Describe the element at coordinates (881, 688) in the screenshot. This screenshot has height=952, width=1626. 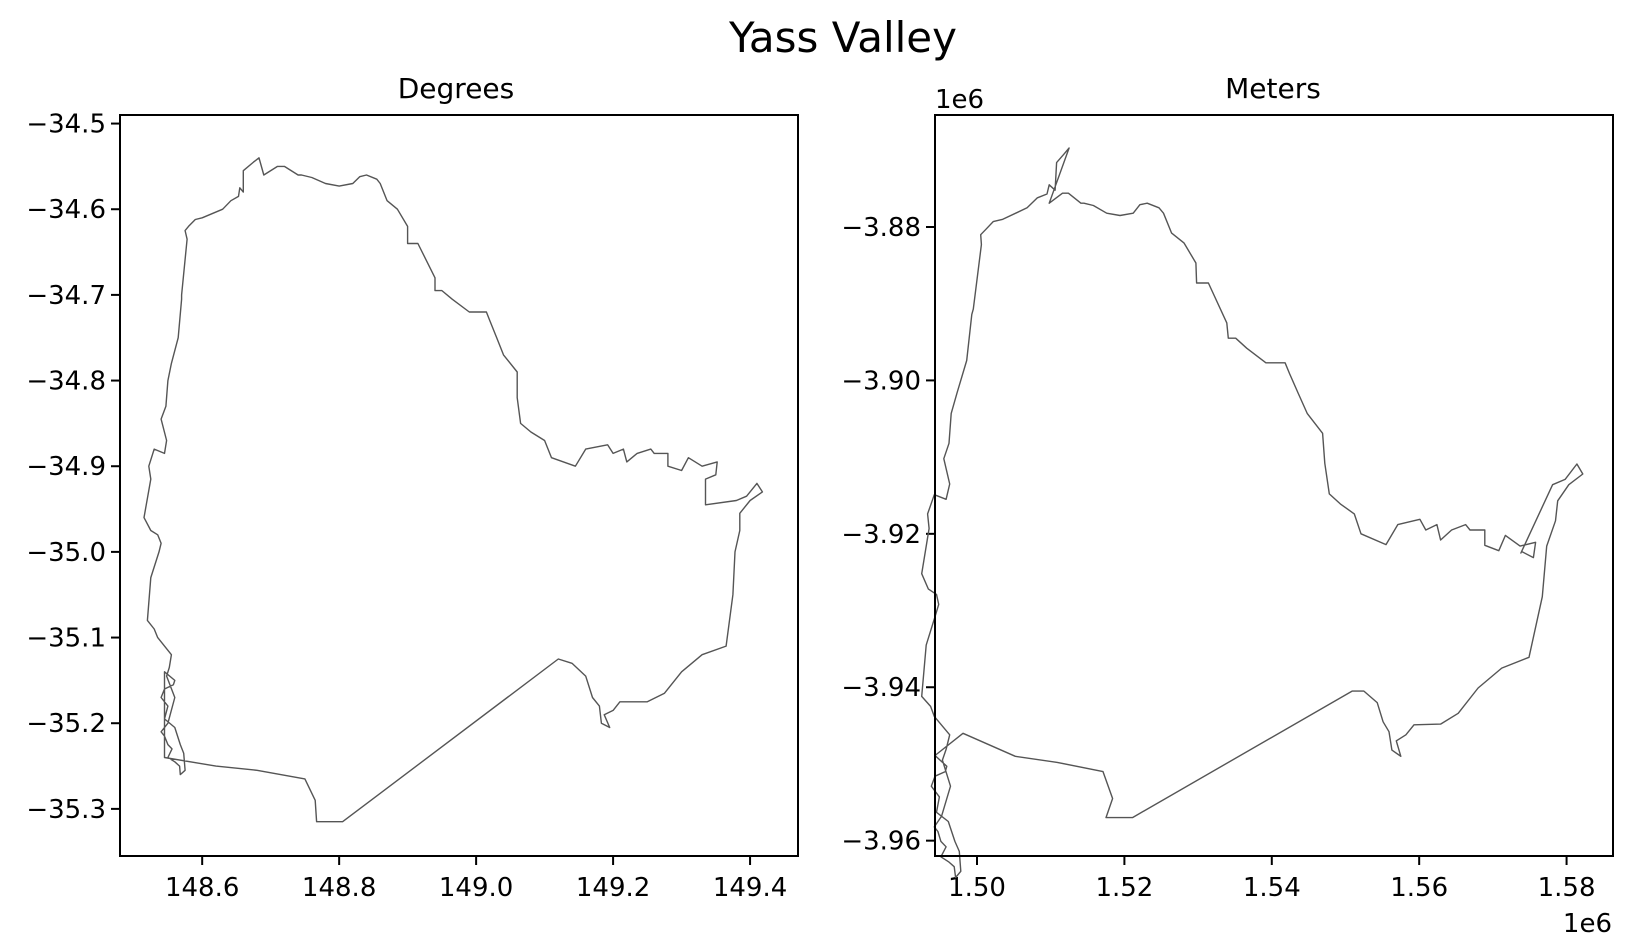
I see `y-tick-label-meters: −3.94` at that location.